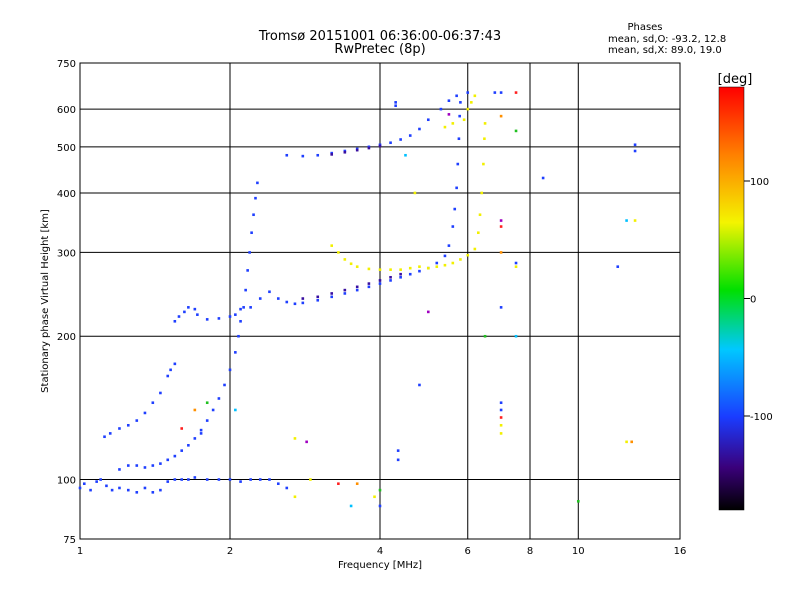  Describe the element at coordinates (379, 49) in the screenshot. I see `chart-subtitle: RwPretec (8p)` at that location.